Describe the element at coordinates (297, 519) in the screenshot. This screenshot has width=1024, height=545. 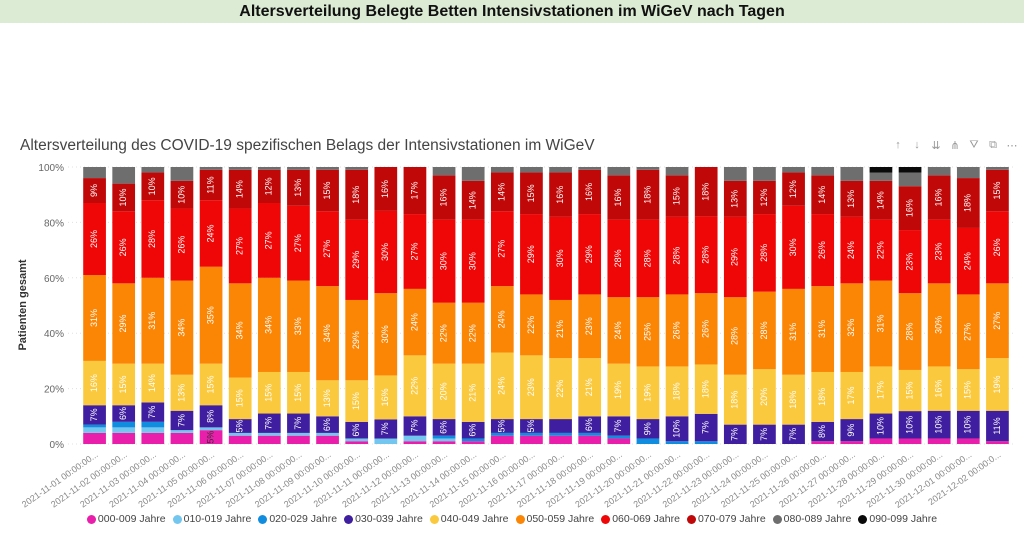
I see `legend-item: 020-029 Jahre` at that location.